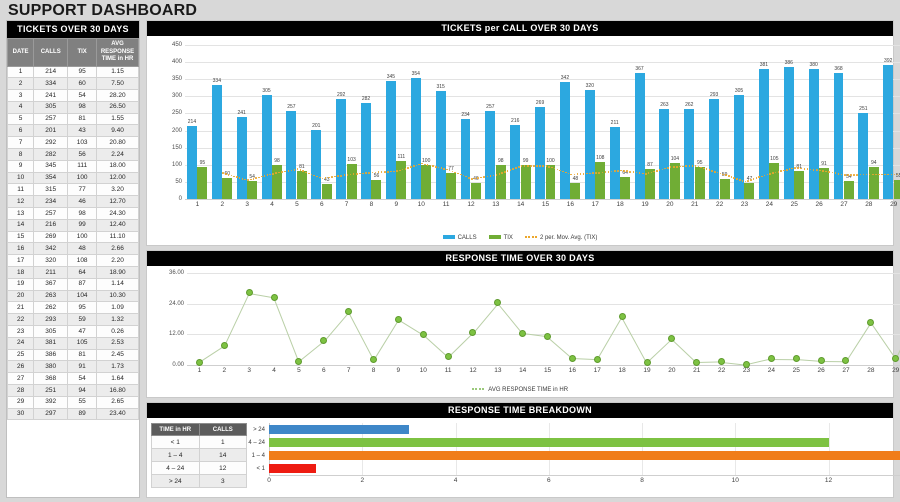 The width and height of the screenshot is (900, 502). Describe the element at coordinates (82, 131) in the screenshot. I see `table-cell: 43` at that location.